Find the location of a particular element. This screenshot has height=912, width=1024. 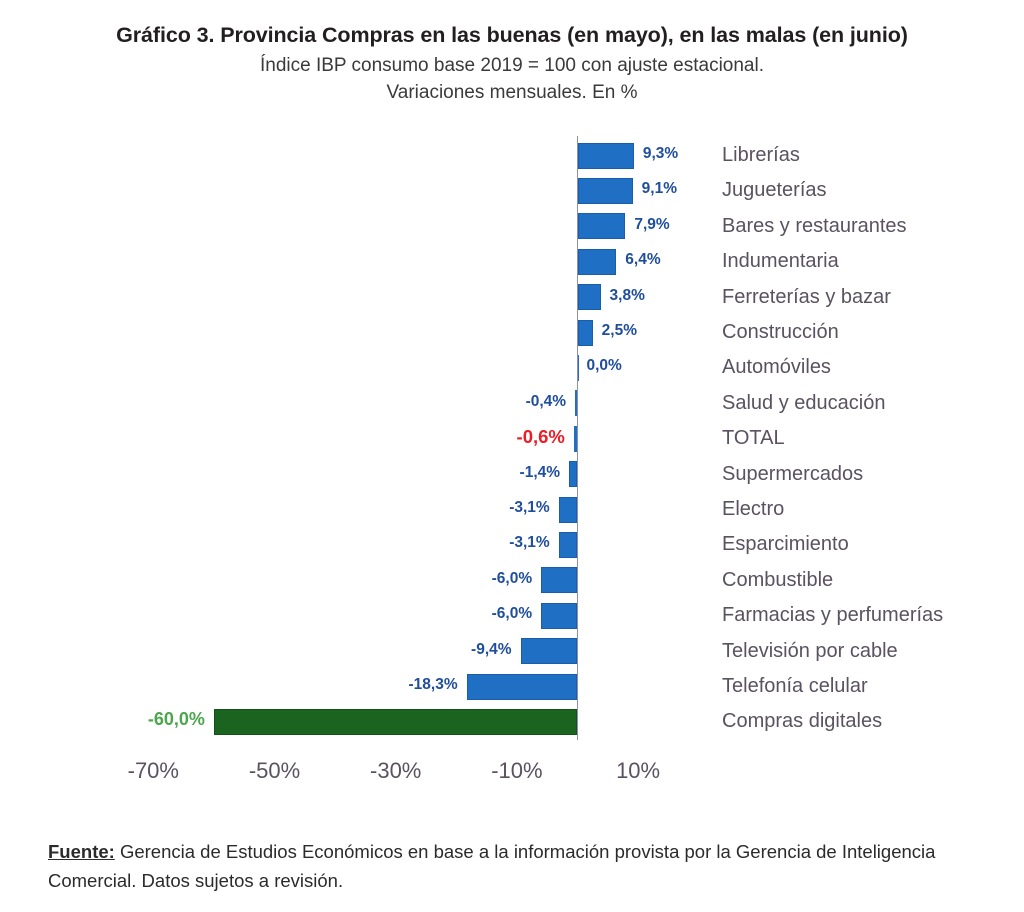

bar-value-label: -0,4% is located at coordinates (546, 401).